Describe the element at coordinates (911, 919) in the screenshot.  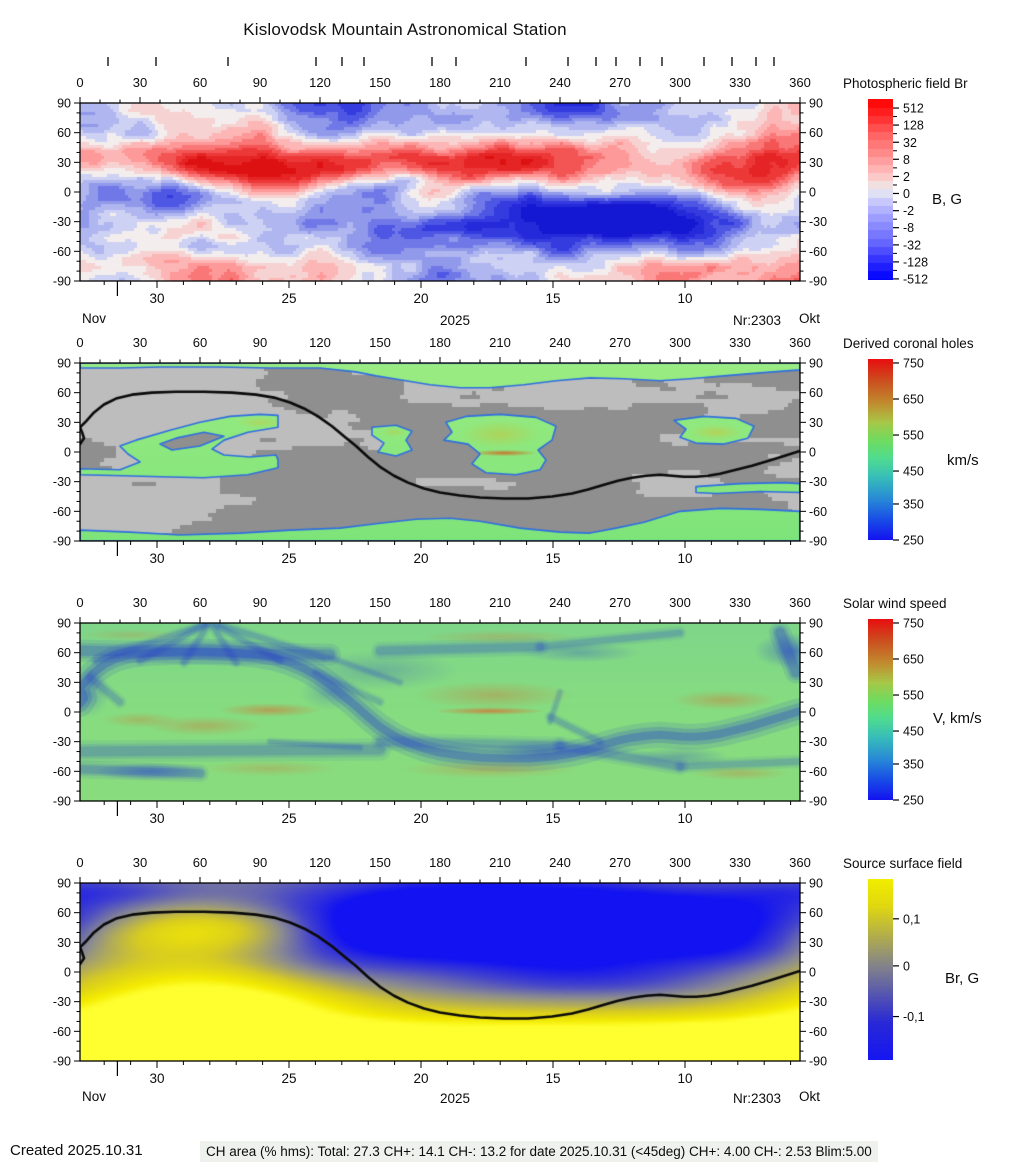
I see `axis-label: 0,1` at that location.